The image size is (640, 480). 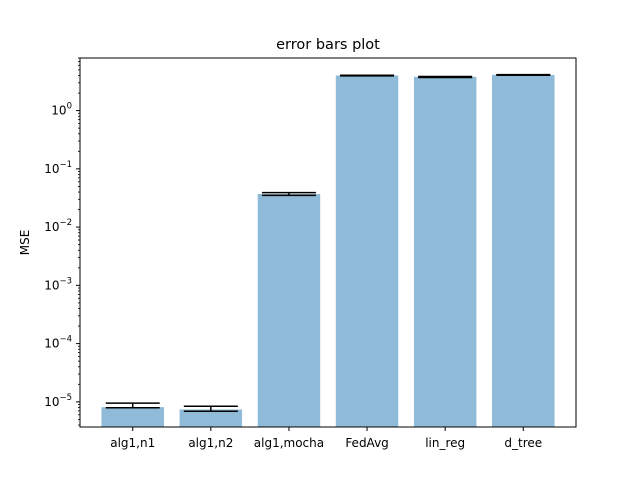 What do you see at coordinates (58, 284) in the screenshot?
I see `y-tick-label: 10⁻³` at bounding box center [58, 284].